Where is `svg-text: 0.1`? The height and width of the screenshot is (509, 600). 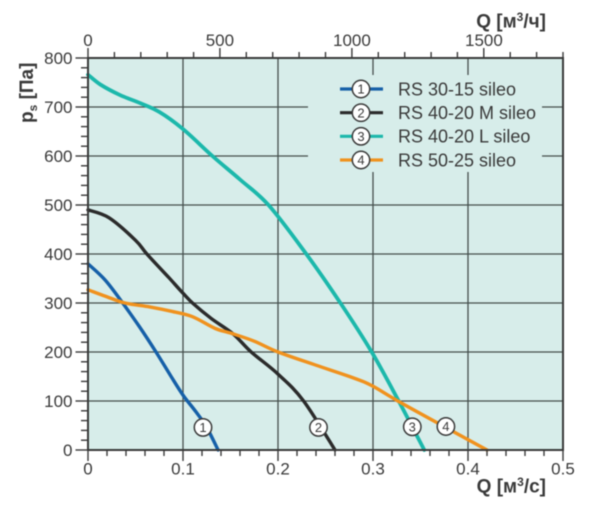
svg-text: 0.1 is located at coordinates (183, 469).